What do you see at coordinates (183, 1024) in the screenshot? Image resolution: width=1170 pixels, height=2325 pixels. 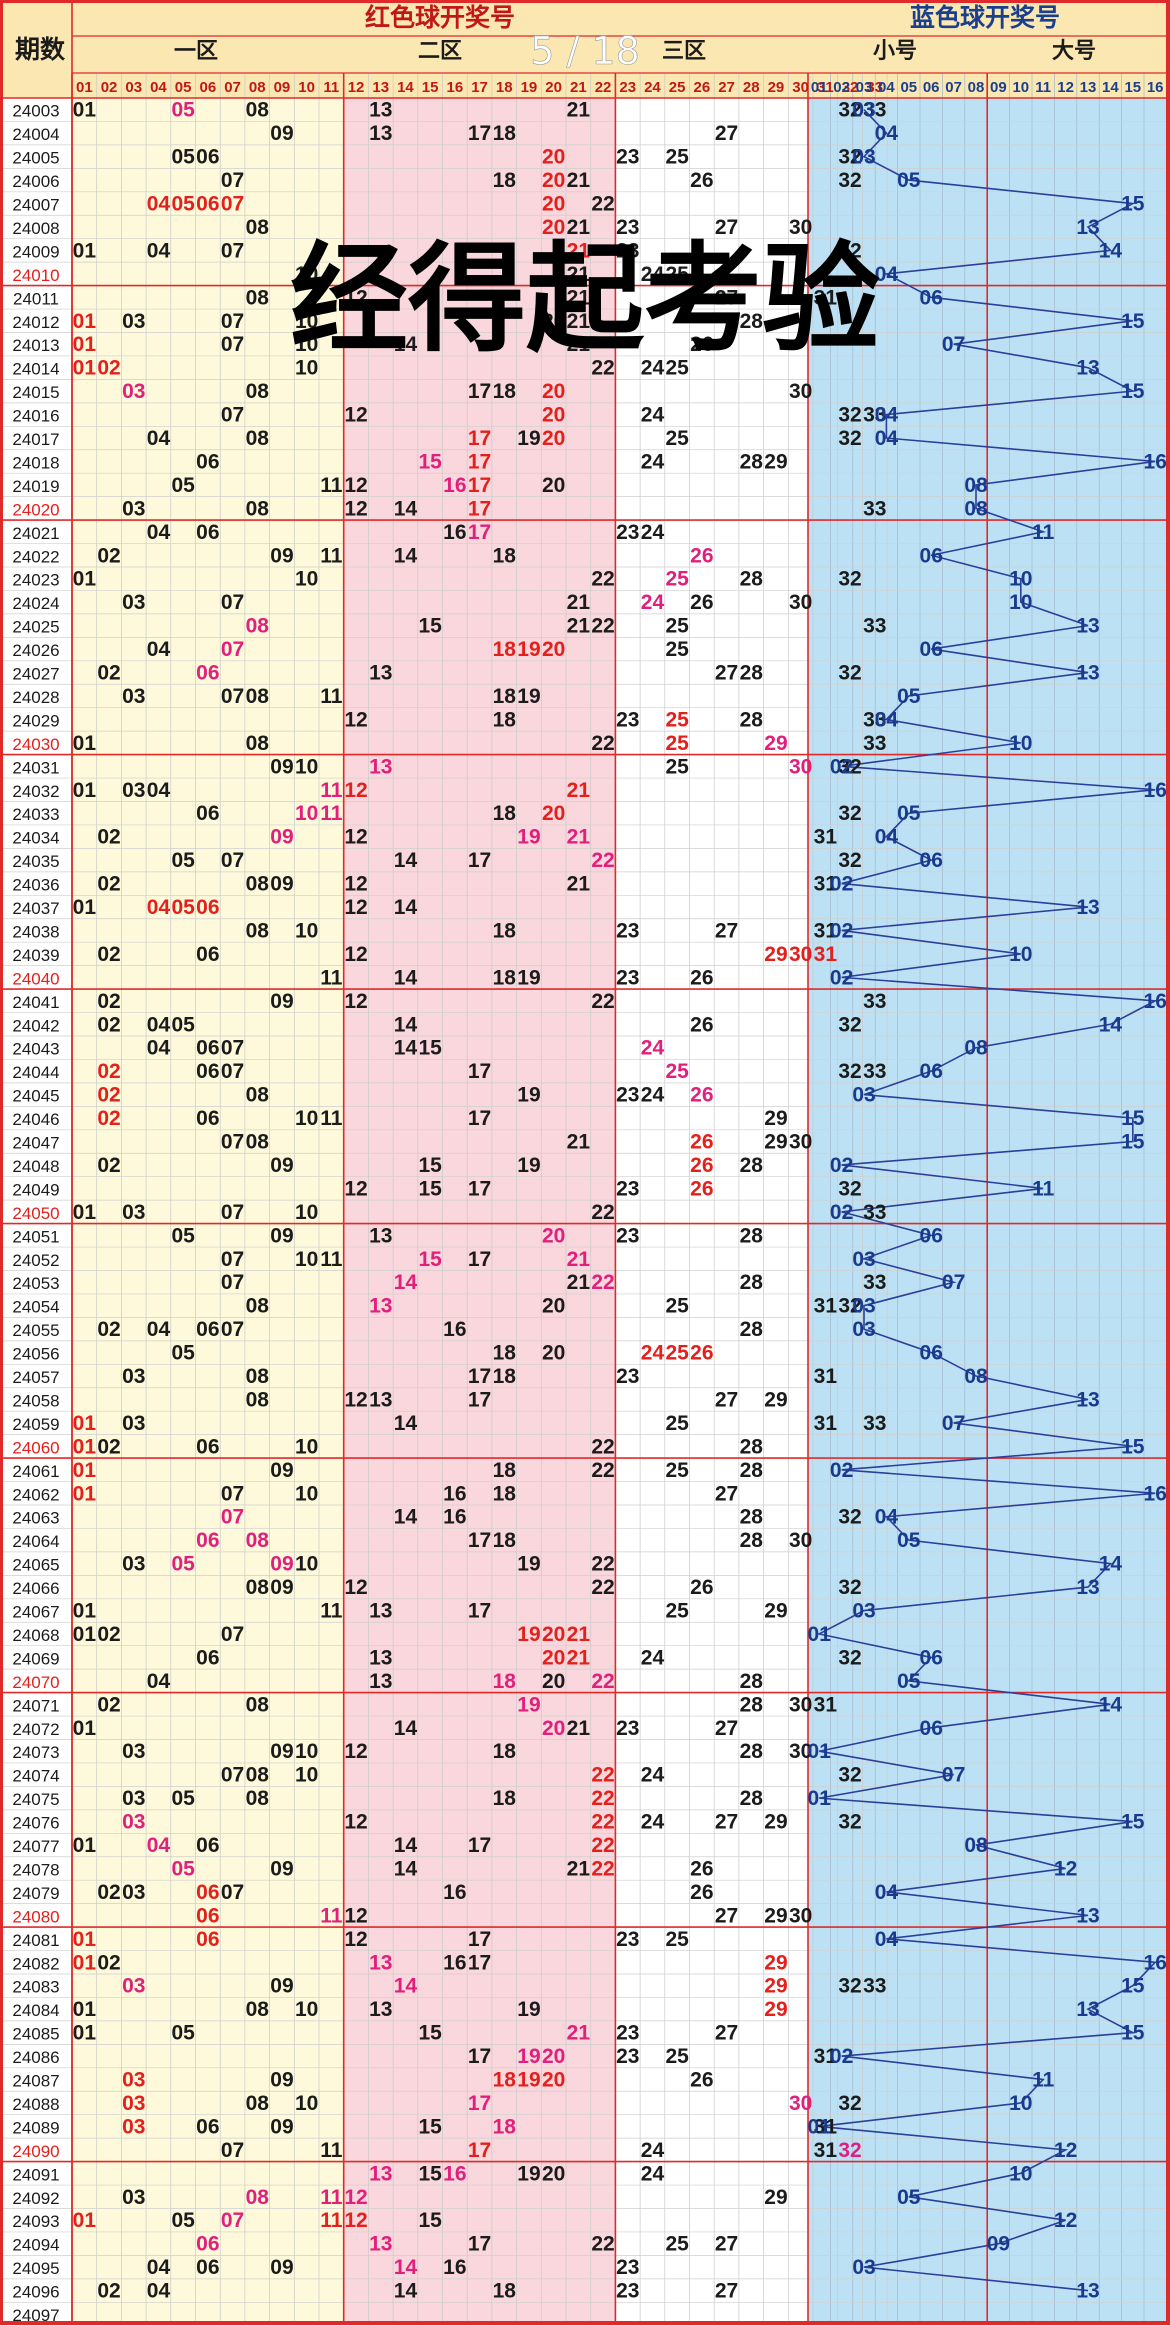 I see `red-number: 05` at bounding box center [183, 1024].